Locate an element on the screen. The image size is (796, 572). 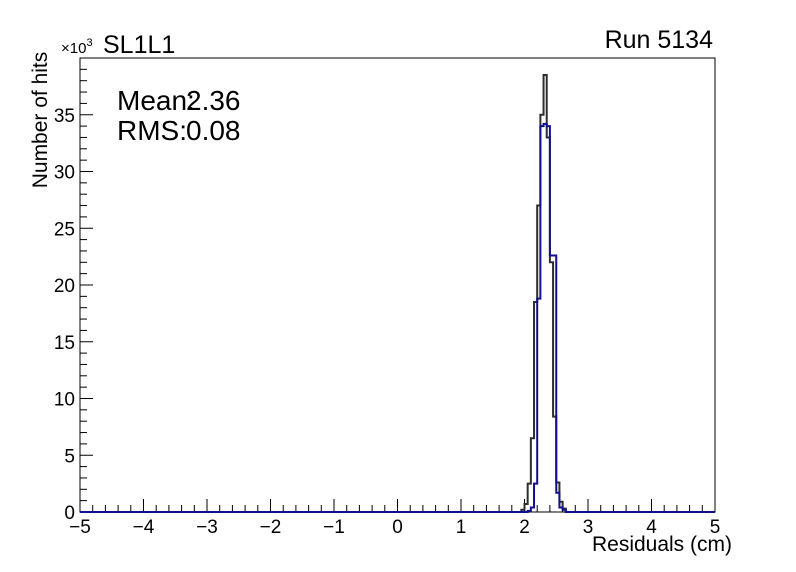
x-axis-tick-labels: −5 −4 −3 −2 −1 0 1 2 3 4 5 is located at coordinates (394, 527).